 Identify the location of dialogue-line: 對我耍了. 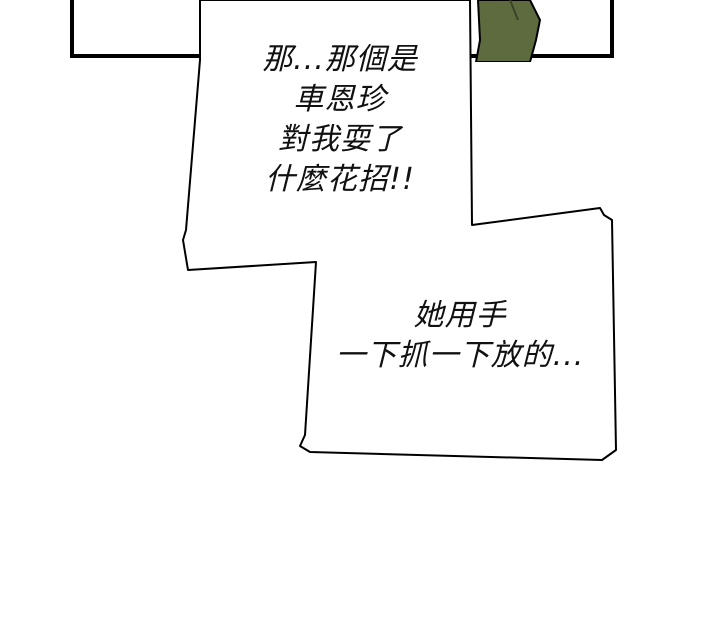
(340, 139).